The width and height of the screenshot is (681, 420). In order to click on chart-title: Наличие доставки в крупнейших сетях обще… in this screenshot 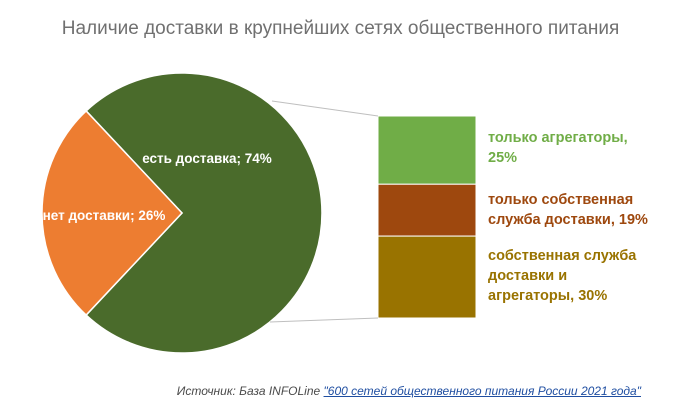, I will do `click(340, 28)`.